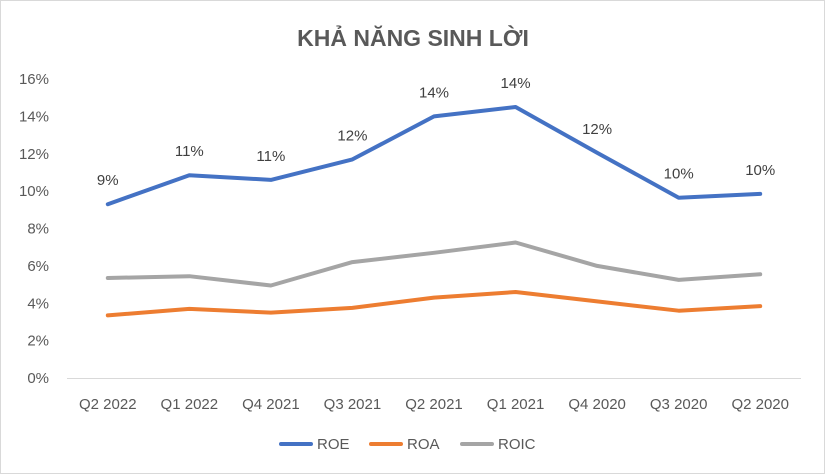 This screenshot has width=825, height=475. I want to click on series-line-roic, so click(434, 264).